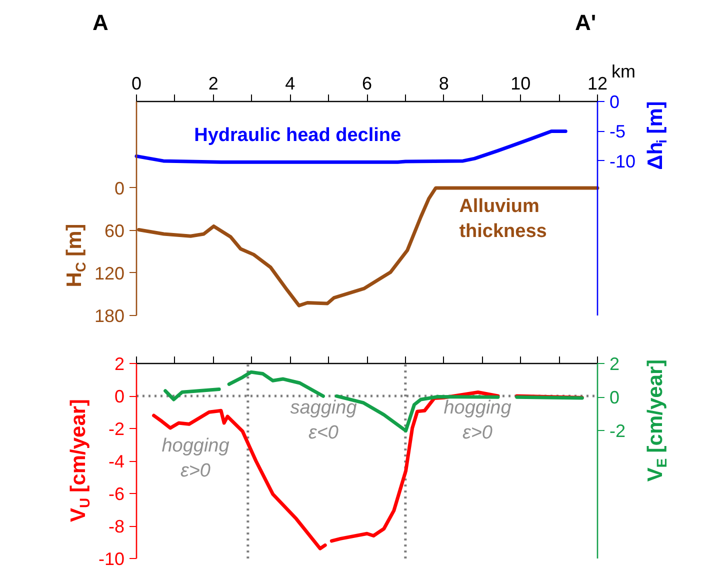 Image resolution: width=721 pixels, height=584 pixels. I want to click on text: A, so click(100, 22).